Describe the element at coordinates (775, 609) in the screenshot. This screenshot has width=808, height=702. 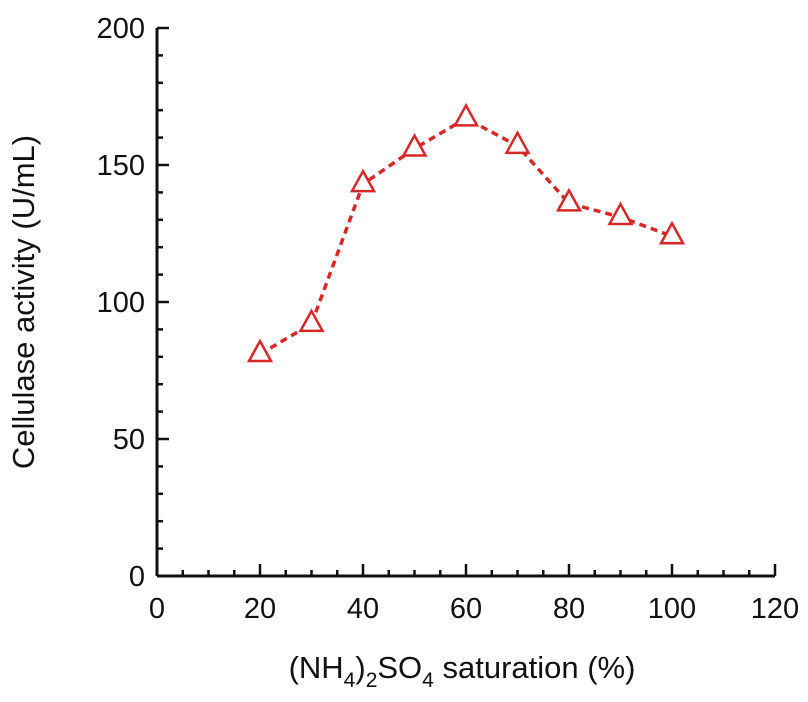
I see `x-tick-label: 120` at that location.